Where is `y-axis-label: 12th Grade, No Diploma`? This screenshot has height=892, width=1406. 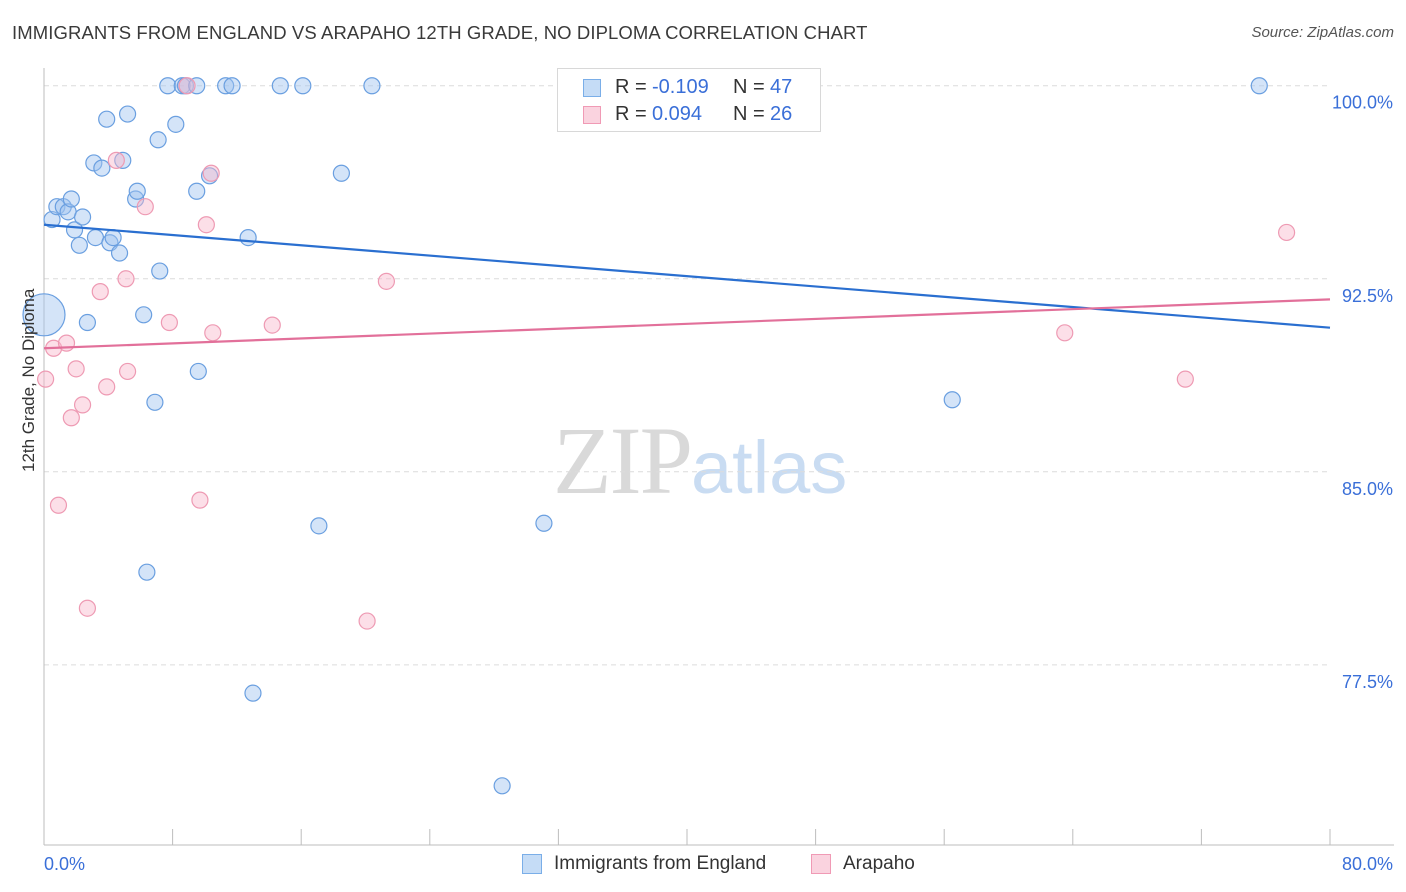 y-axis-label: 12th Grade, No Diploma is located at coordinates (28, 380).